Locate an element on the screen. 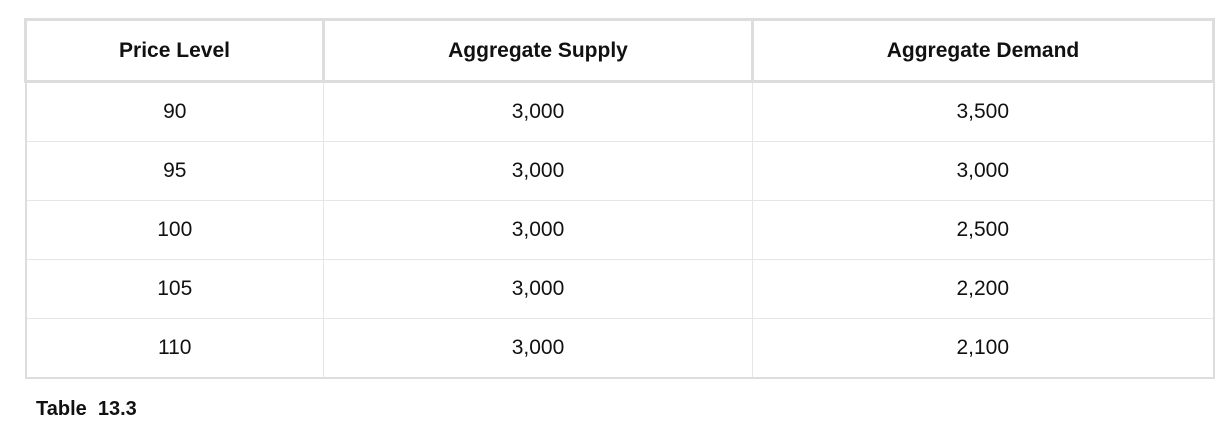 The height and width of the screenshot is (435, 1231). header-price-level: Price Level is located at coordinates (174, 50).